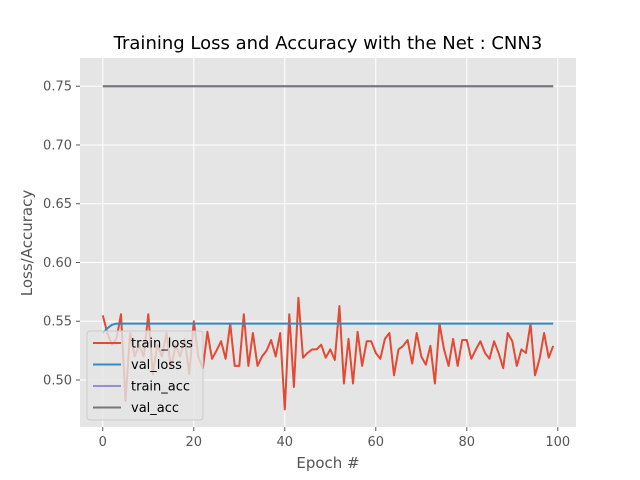  What do you see at coordinates (327, 463) in the screenshot?
I see `x-axis-label: Epoch #` at bounding box center [327, 463].